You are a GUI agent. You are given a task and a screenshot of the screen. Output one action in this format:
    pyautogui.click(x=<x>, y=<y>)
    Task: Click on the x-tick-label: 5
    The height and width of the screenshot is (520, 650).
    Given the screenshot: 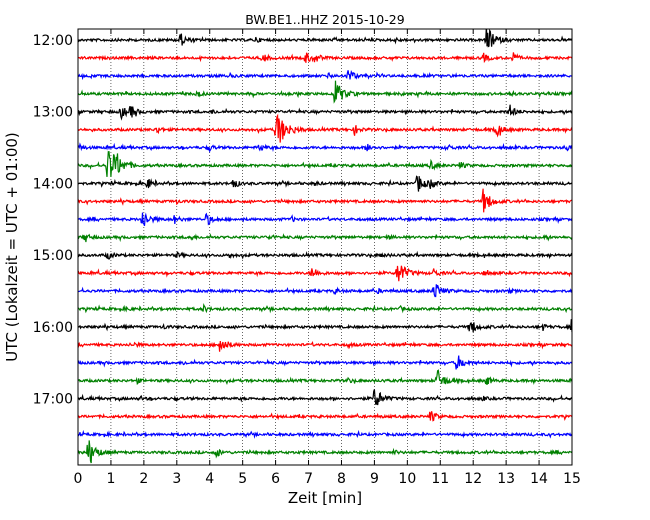 What is the action you would take?
    pyautogui.click(x=242, y=479)
    